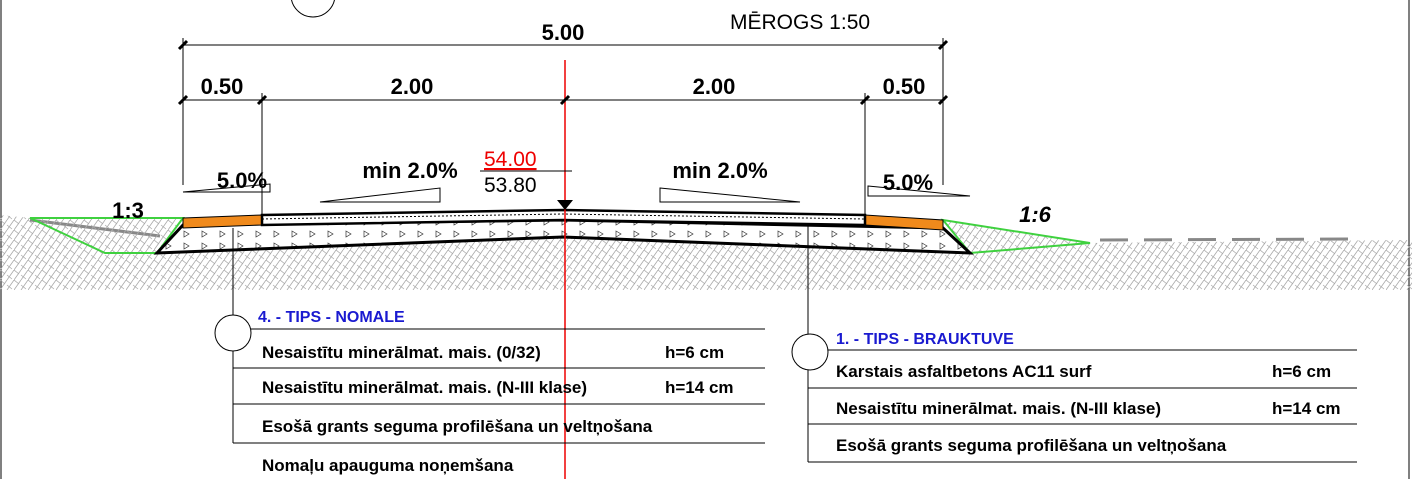 The height and width of the screenshot is (479, 1412). I want to click on dim-label: 5.00, so click(563, 32).